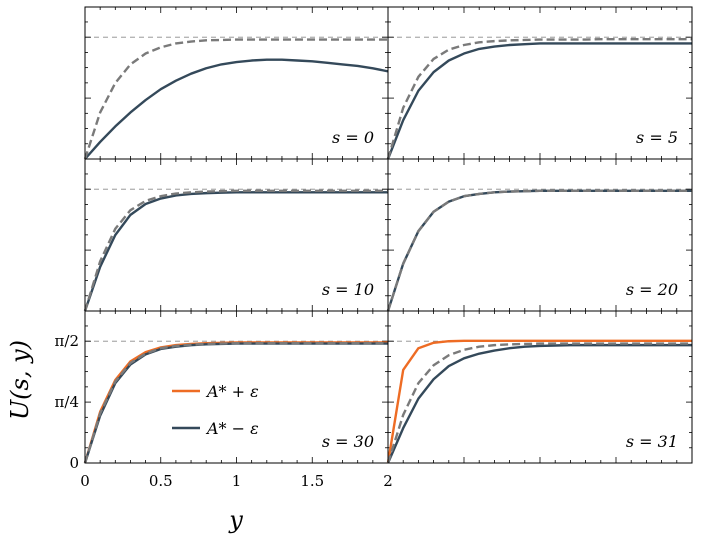 This screenshot has width=706, height=542. Describe the element at coordinates (652, 289) in the screenshot. I see `panel-label: s = 20` at that location.